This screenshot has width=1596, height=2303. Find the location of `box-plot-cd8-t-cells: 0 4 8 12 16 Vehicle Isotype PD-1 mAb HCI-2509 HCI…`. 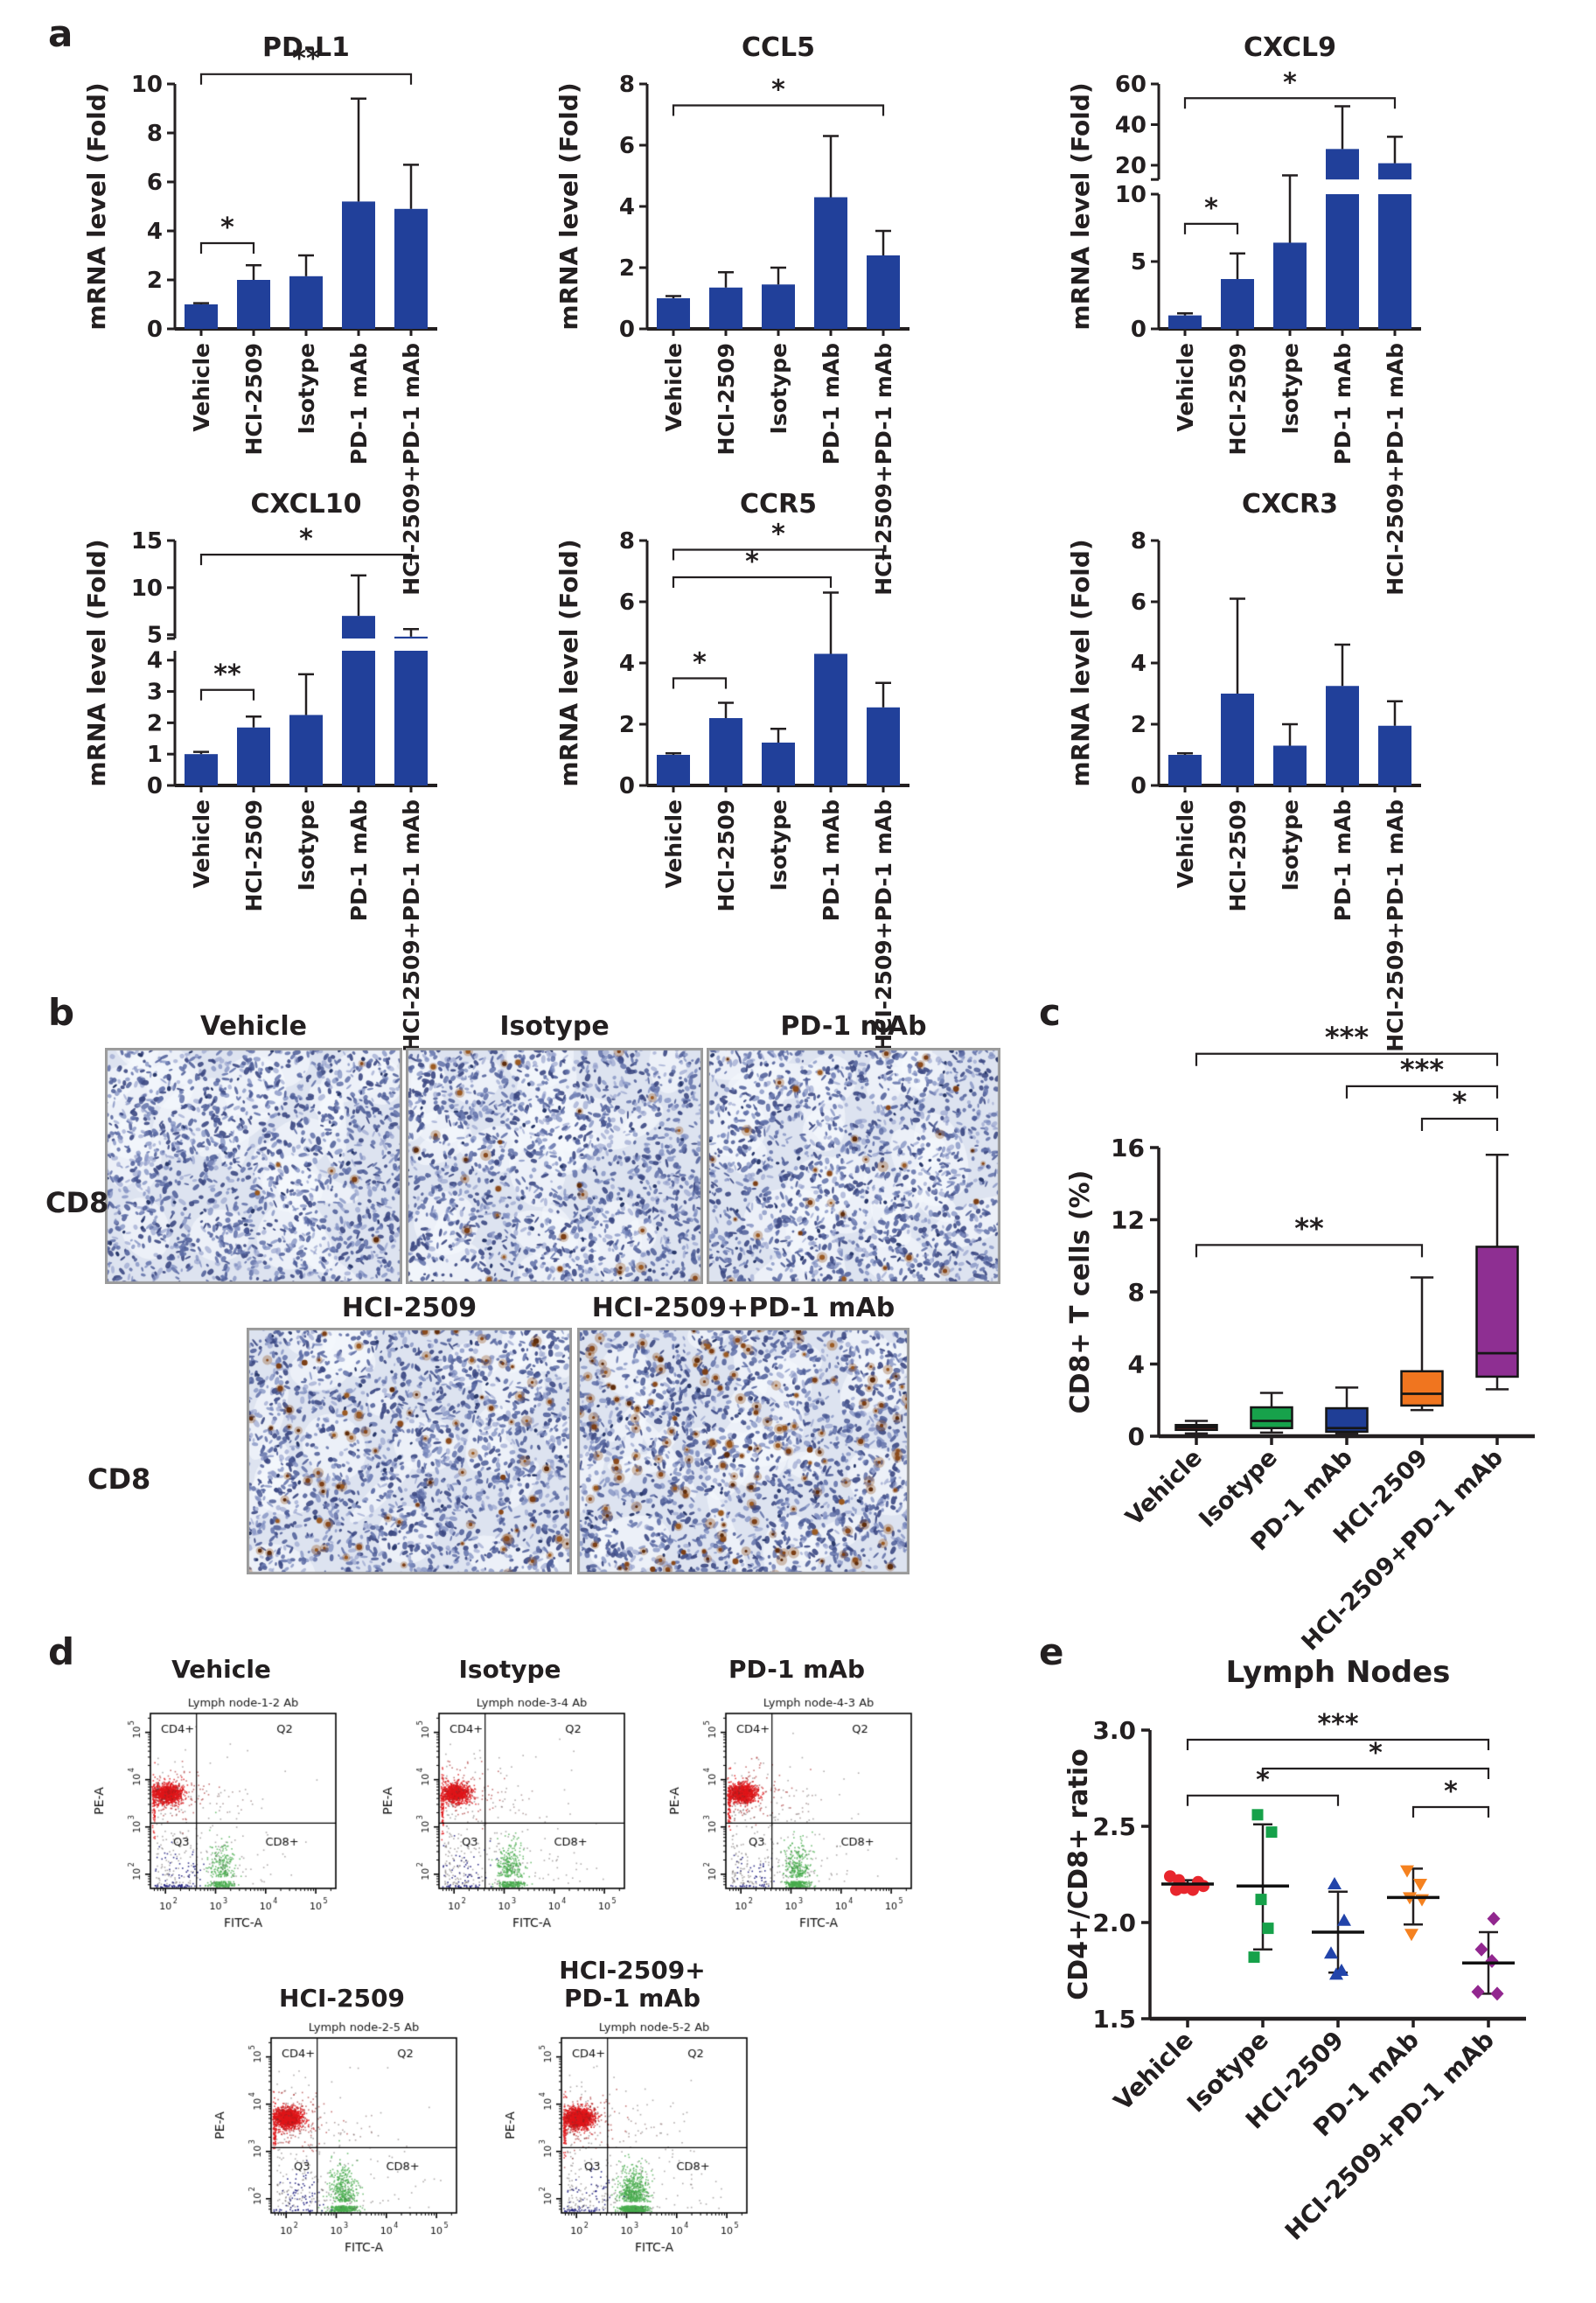

box-plot-cd8-t-cells: 0 4 8 12 16 Vehicle Isotype PD-1 mAb HCI-2509 HCI… is located at coordinates (1325, 1331).